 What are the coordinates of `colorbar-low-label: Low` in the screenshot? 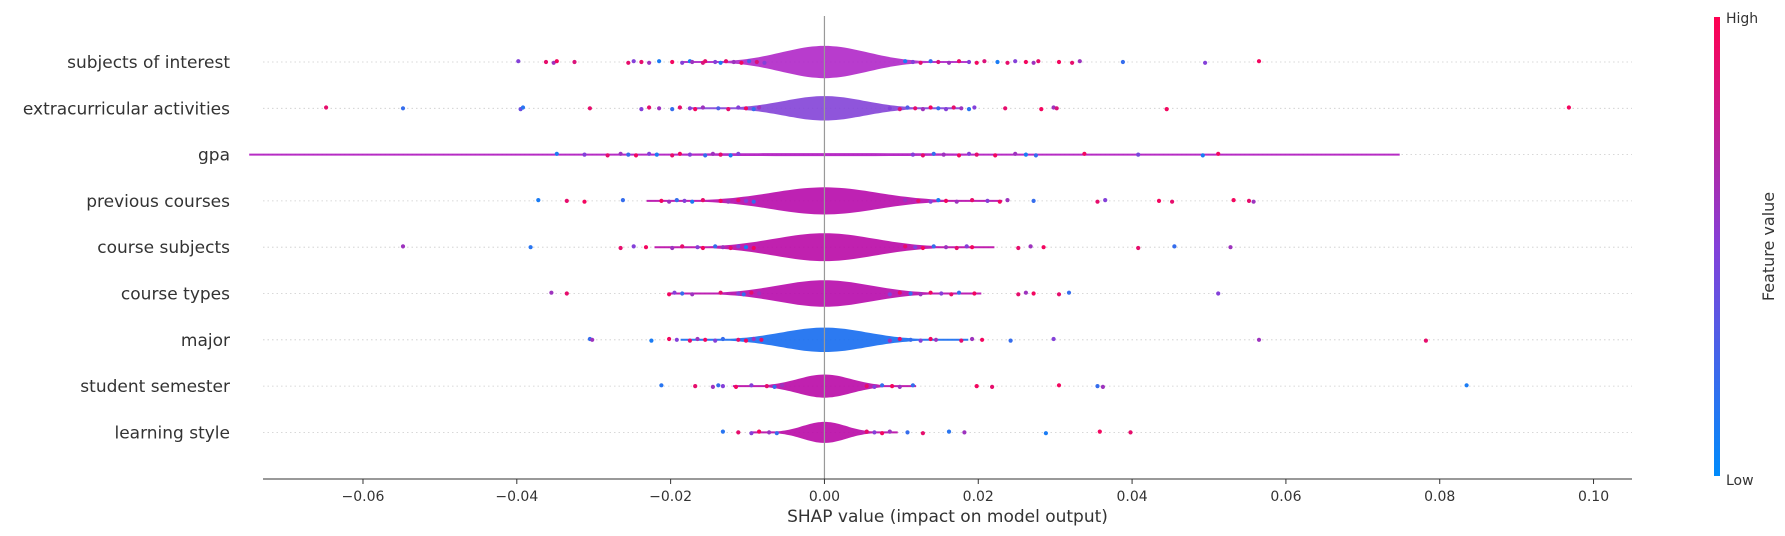 It's located at (1740, 481).